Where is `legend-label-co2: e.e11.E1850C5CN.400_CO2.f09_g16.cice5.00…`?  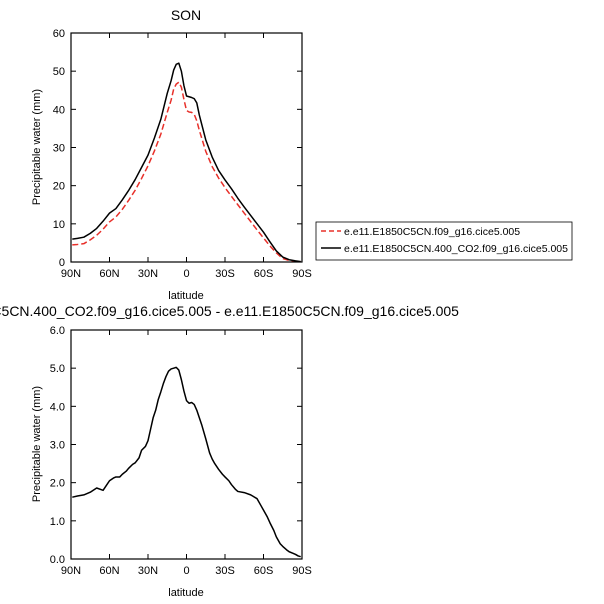 legend-label-co2: e.e11.E1850C5CN.400_CO2.f09_g16.cice5.00… is located at coordinates (456, 249).